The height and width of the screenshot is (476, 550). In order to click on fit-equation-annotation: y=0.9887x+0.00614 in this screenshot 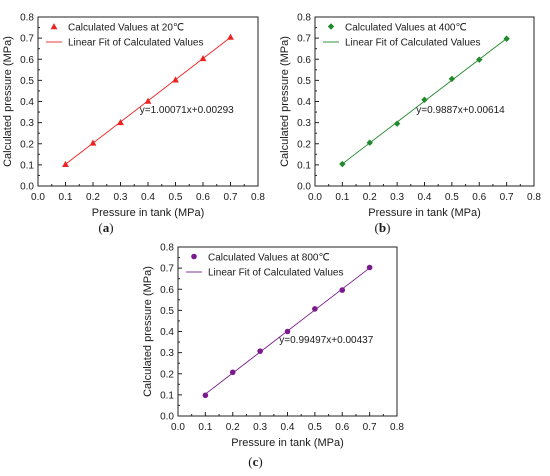, I will do `click(460, 110)`.